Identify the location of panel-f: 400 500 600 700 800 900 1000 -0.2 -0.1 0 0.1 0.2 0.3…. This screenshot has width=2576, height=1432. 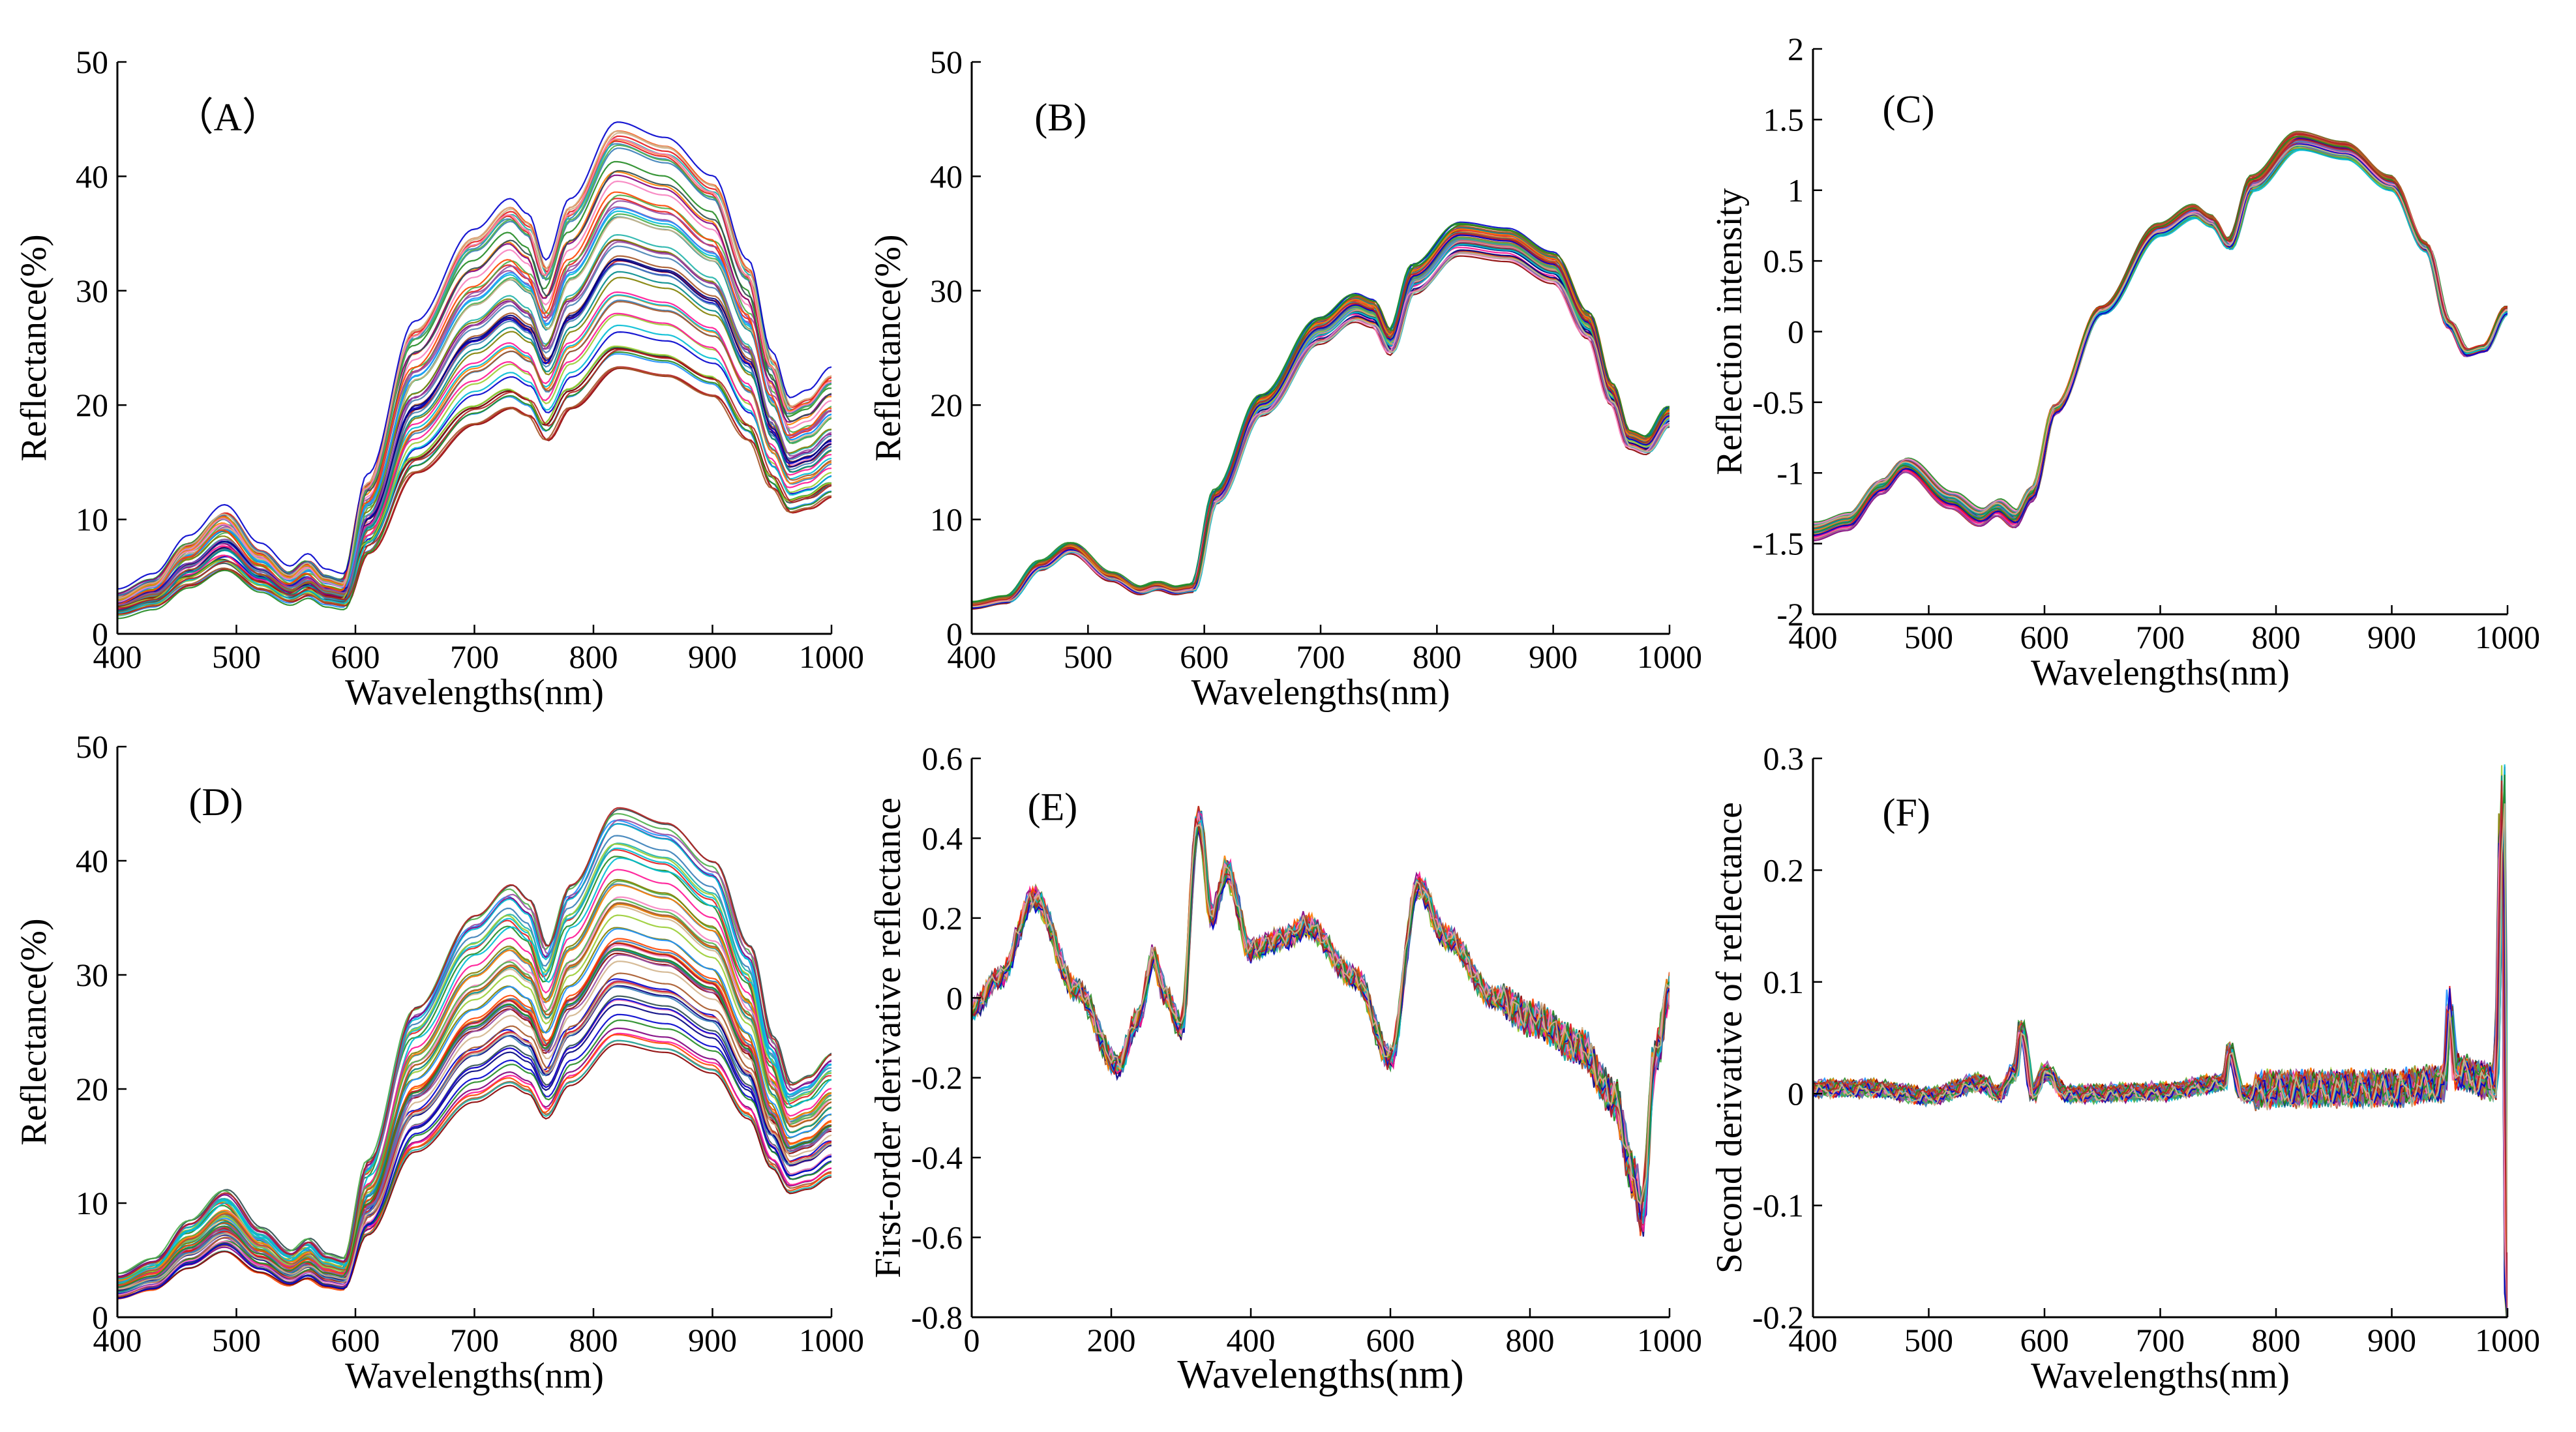
(2124, 1068).